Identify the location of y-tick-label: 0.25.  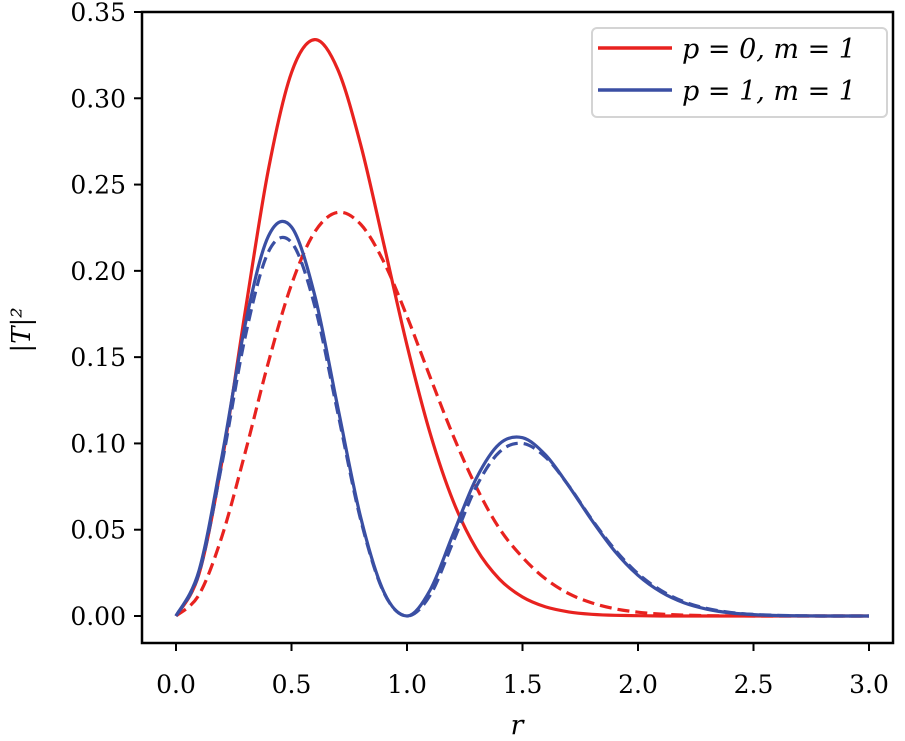
(98, 185).